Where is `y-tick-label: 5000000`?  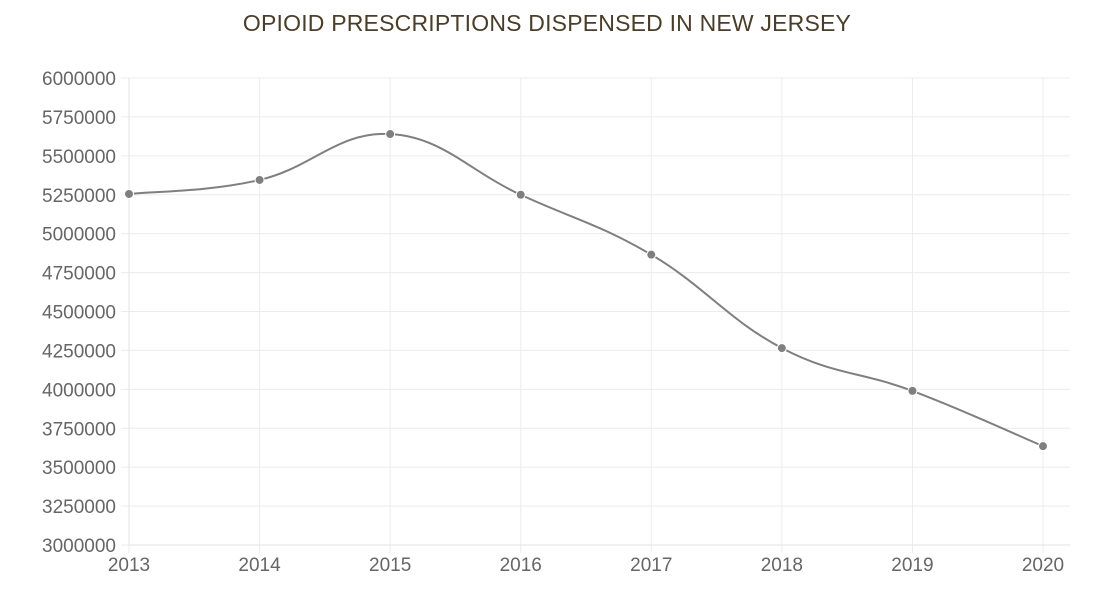 y-tick-label: 5000000 is located at coordinates (79, 235).